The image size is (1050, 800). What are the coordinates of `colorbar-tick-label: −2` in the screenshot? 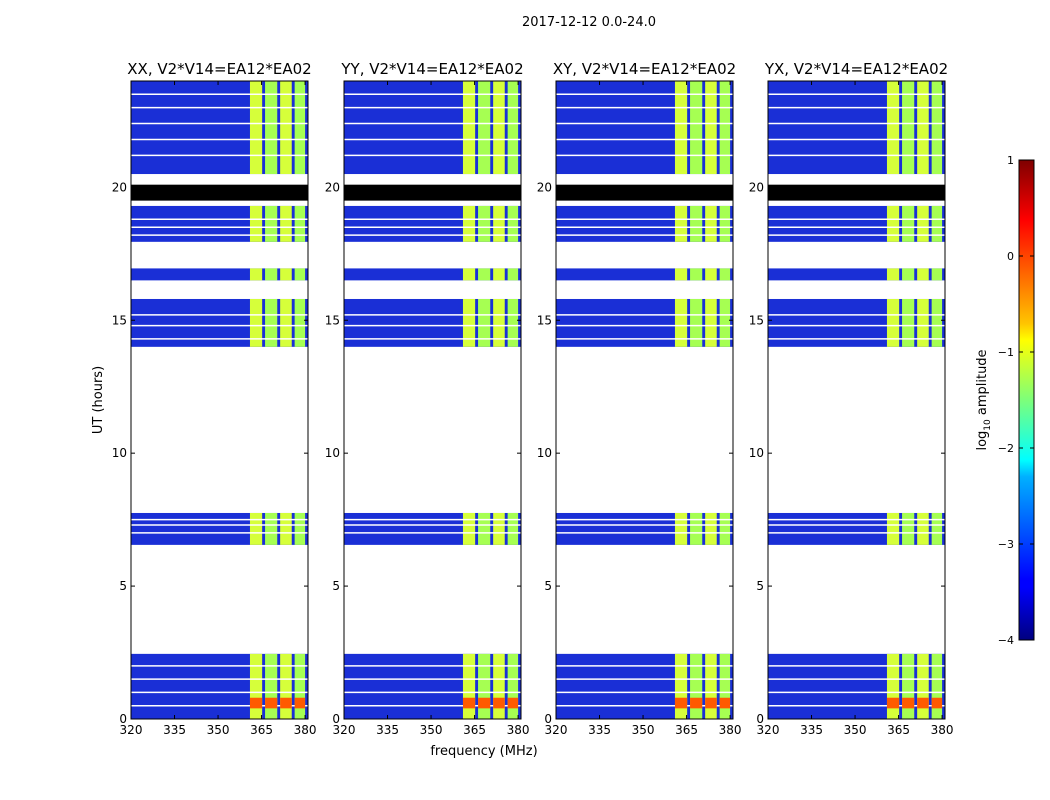 It's located at (1006, 448).